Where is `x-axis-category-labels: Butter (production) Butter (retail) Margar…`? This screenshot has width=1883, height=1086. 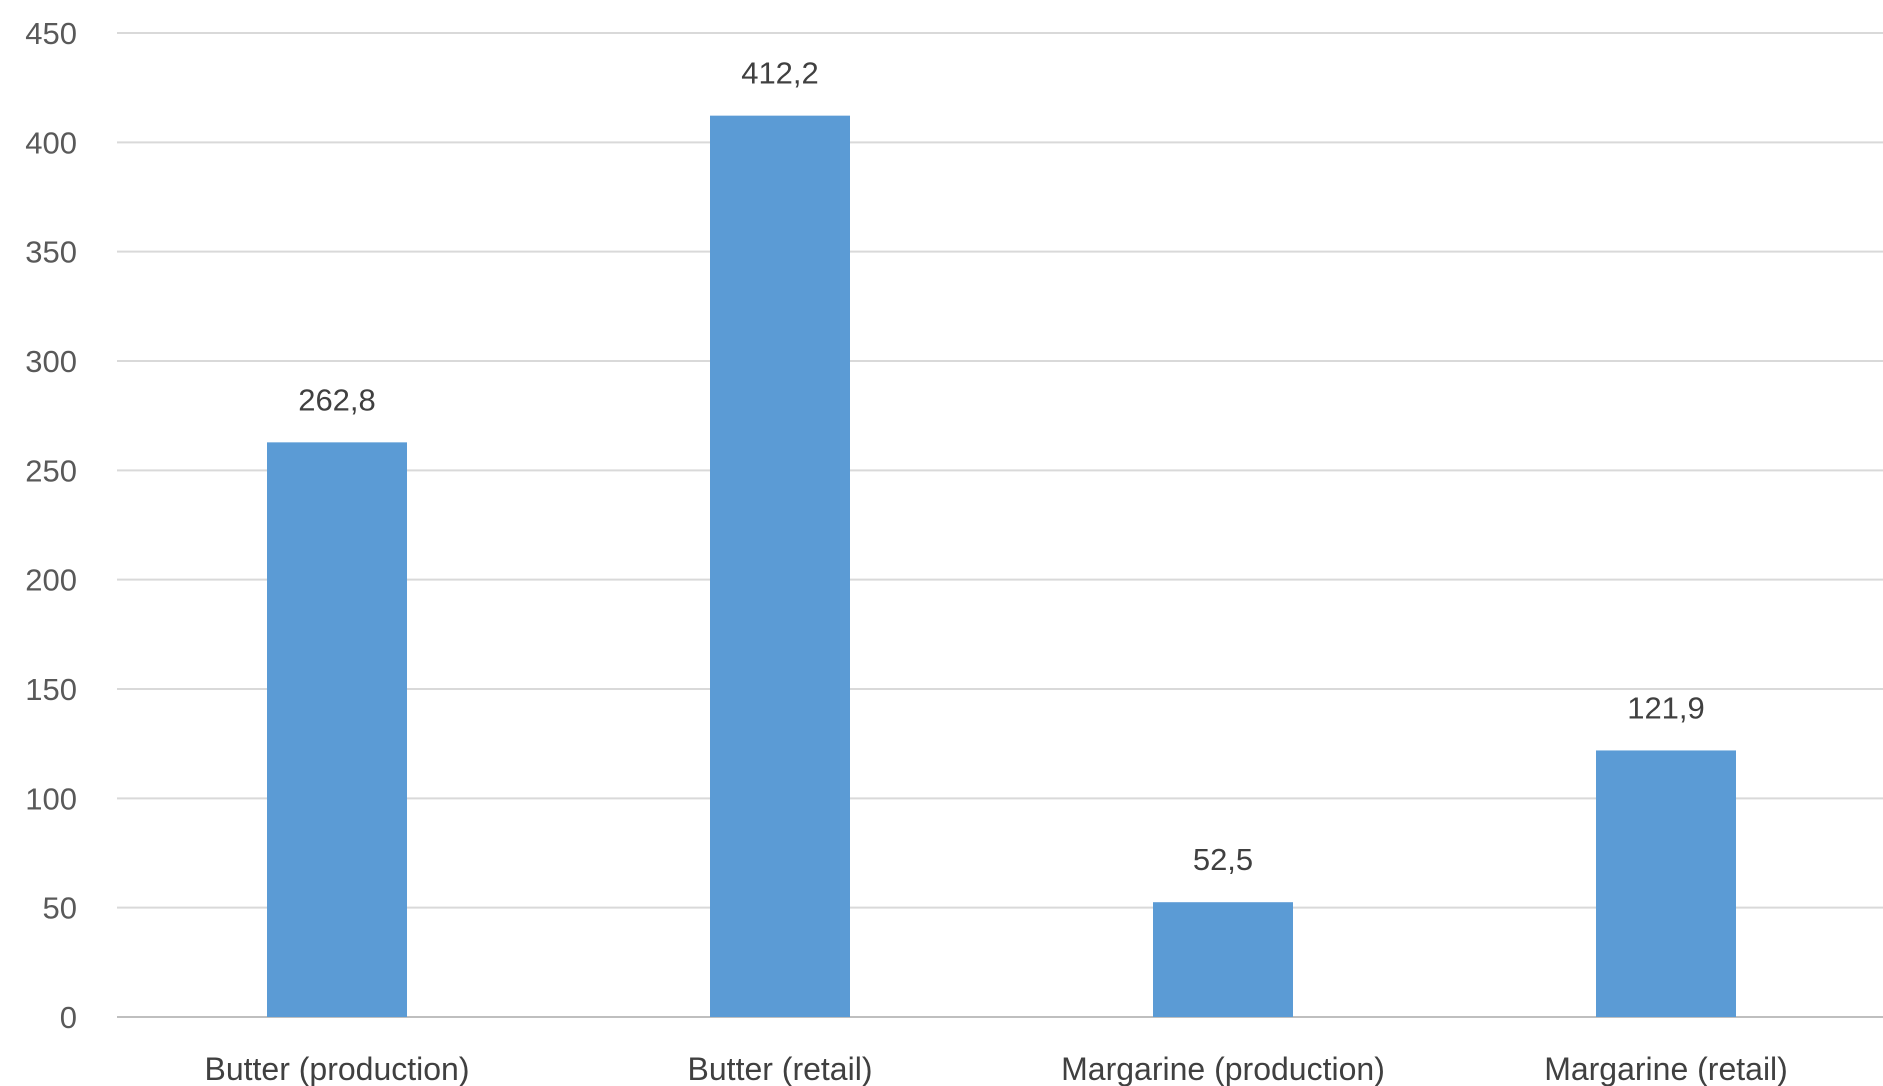
x-axis-category-labels: Butter (production) Butter (retail) Margar… is located at coordinates (995, 1068).